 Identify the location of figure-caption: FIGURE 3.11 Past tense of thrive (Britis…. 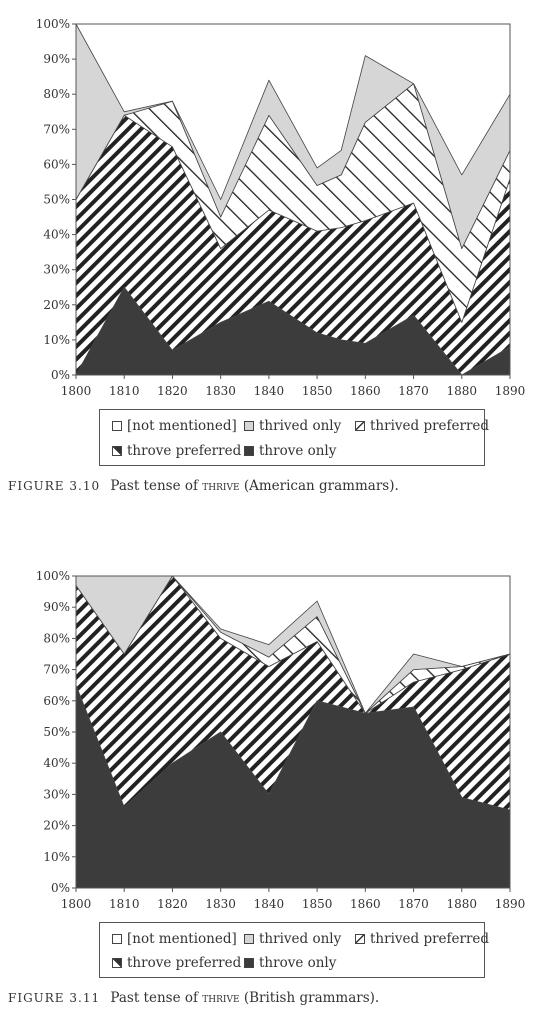
(193, 998).